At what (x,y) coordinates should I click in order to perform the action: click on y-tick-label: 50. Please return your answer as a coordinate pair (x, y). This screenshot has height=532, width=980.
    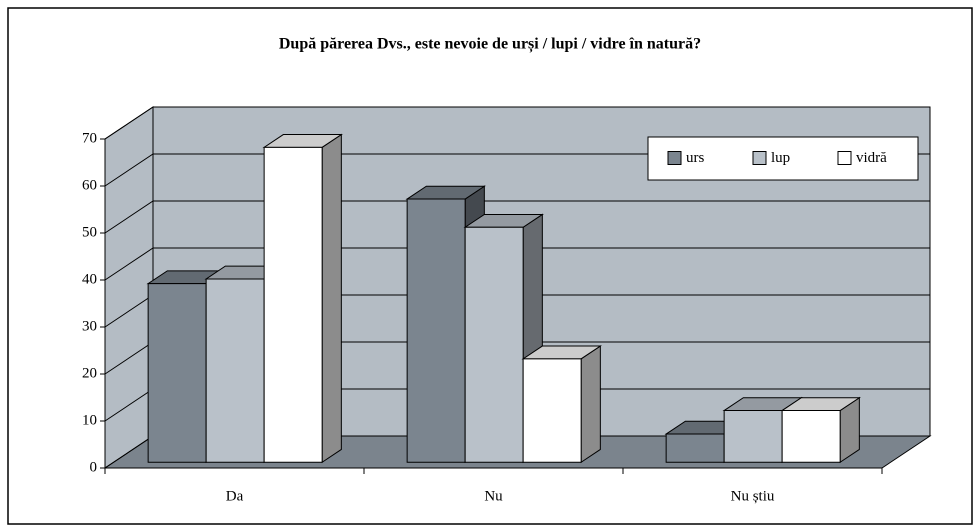
    Looking at the image, I should click on (89, 232).